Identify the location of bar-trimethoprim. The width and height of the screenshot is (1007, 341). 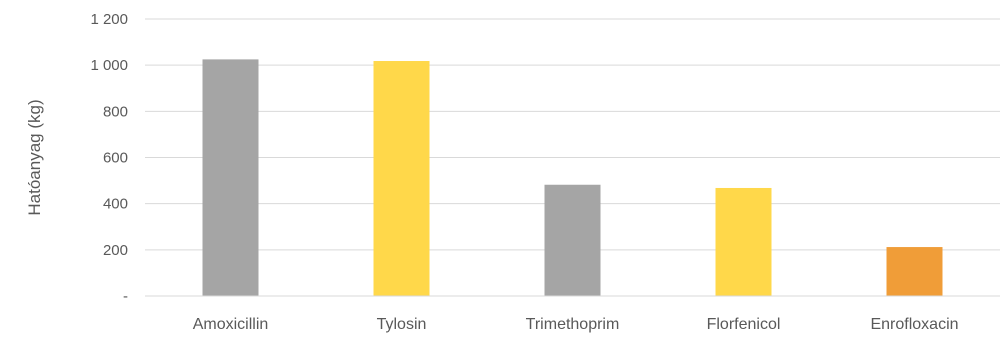
(572, 240).